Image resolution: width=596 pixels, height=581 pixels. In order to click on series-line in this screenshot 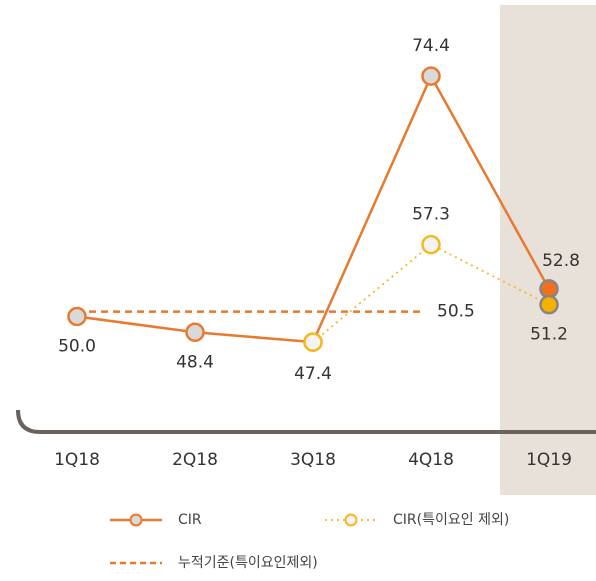, I will do `click(431, 293)`.